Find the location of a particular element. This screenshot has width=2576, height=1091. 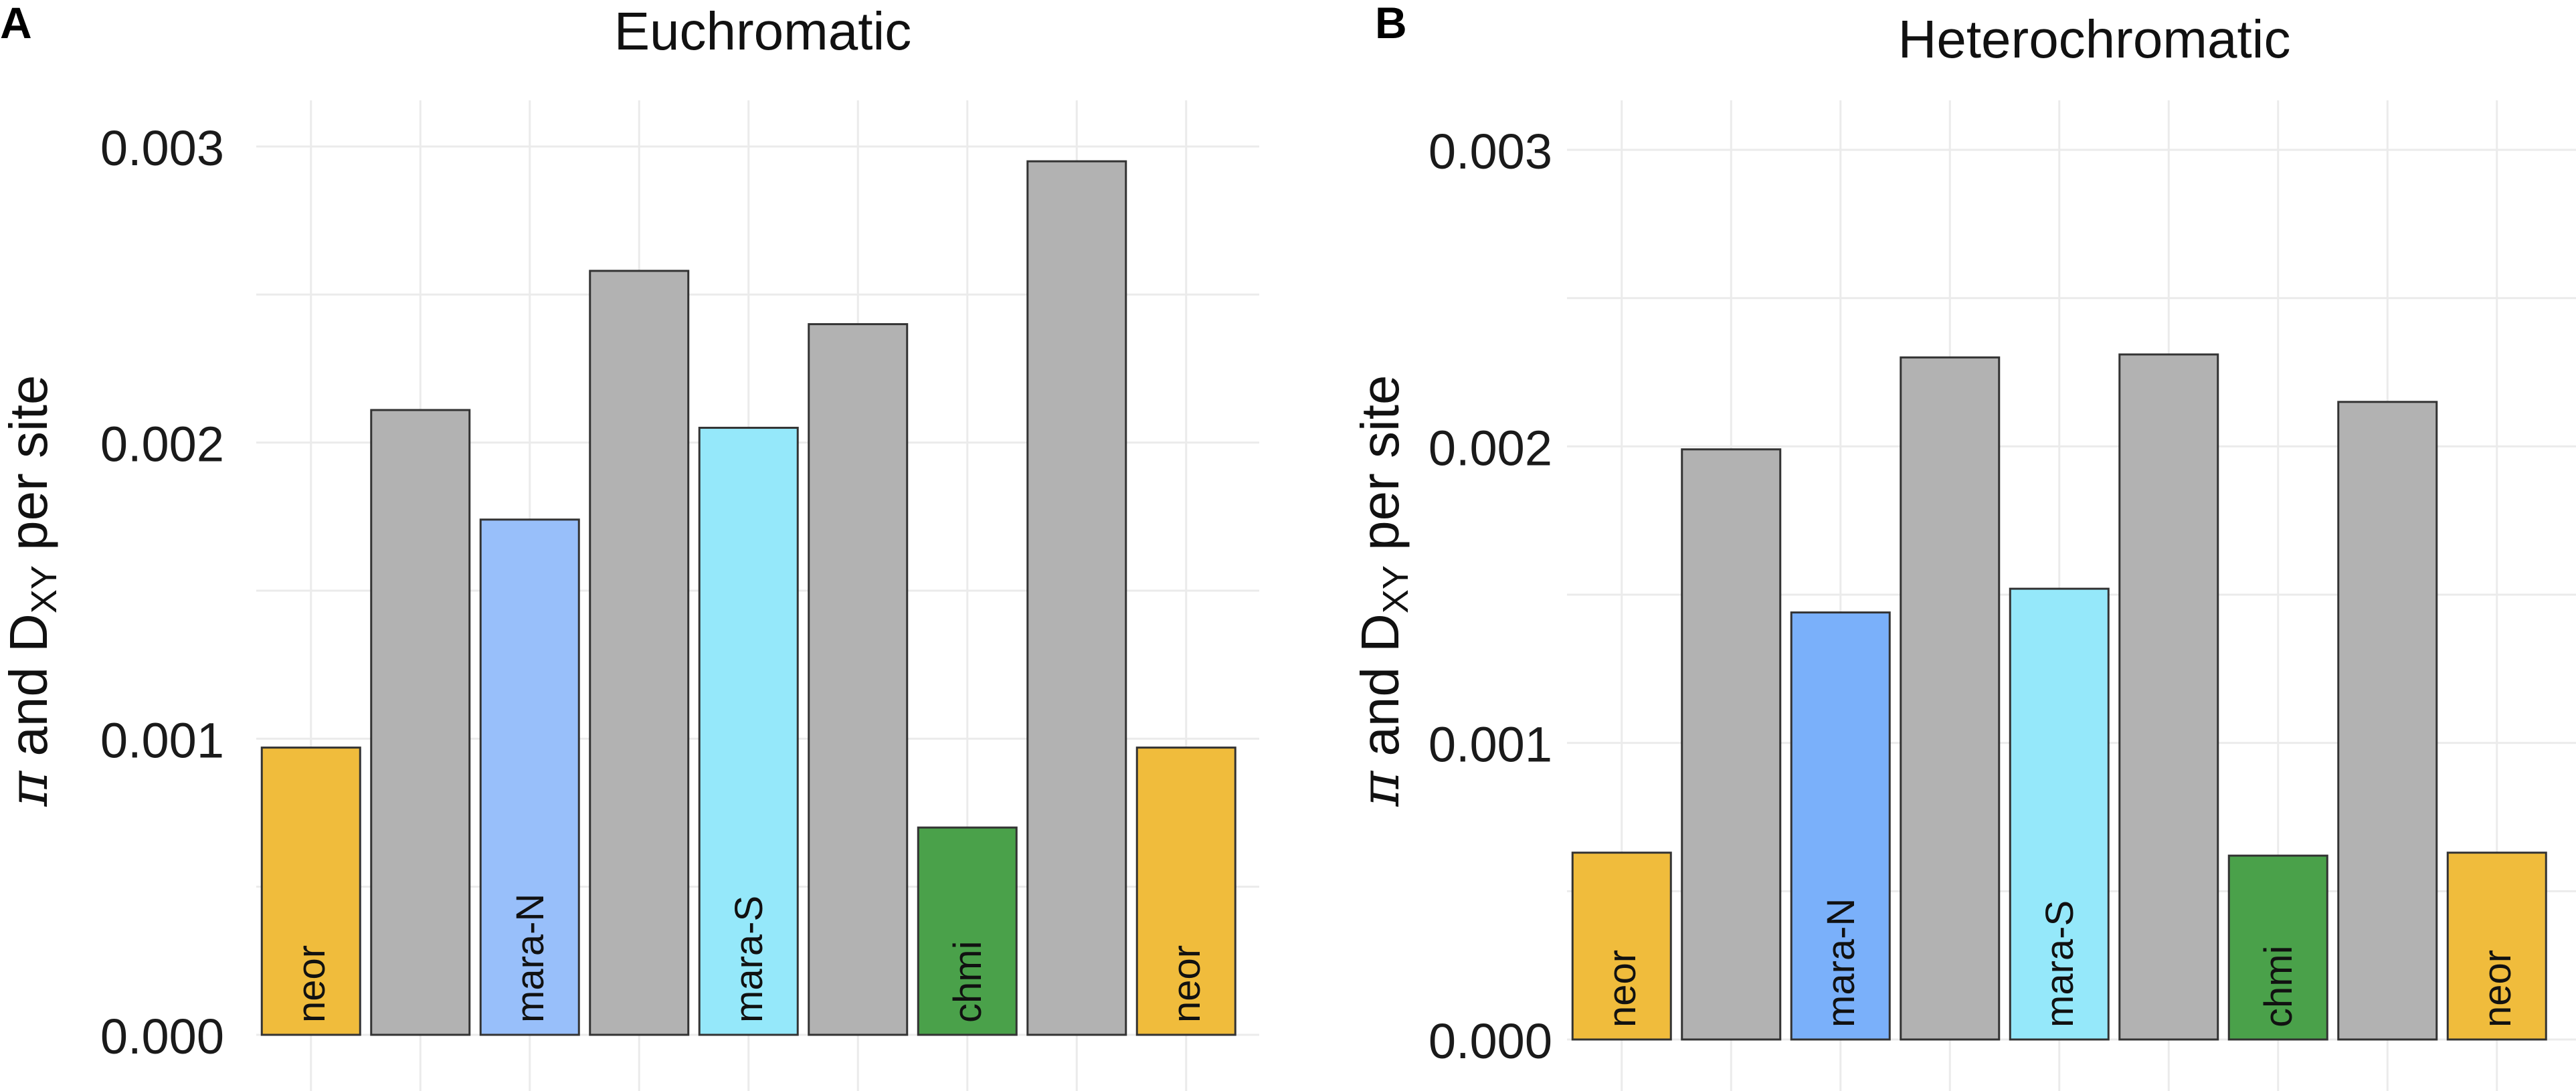

chart-title: Euchromatic is located at coordinates (763, 31).